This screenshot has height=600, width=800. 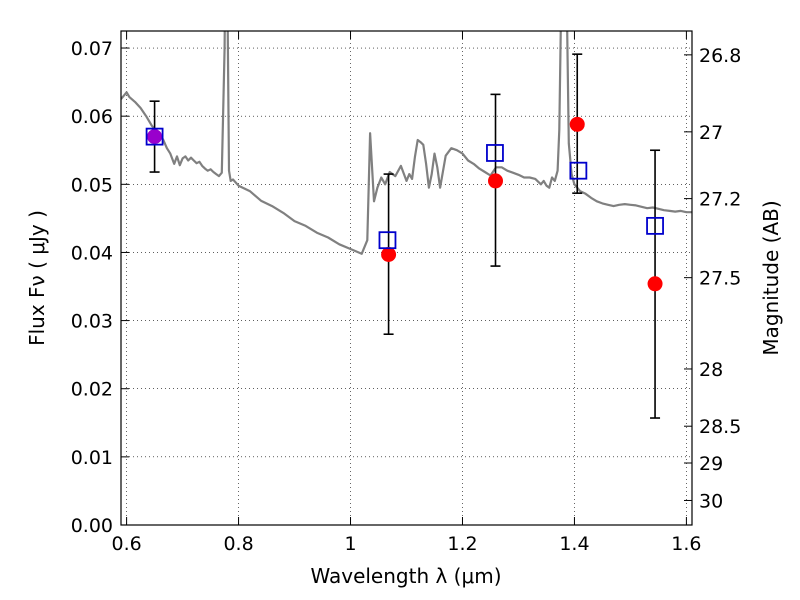 I want to click on y-tick-label: 0.05, so click(x=92, y=185).